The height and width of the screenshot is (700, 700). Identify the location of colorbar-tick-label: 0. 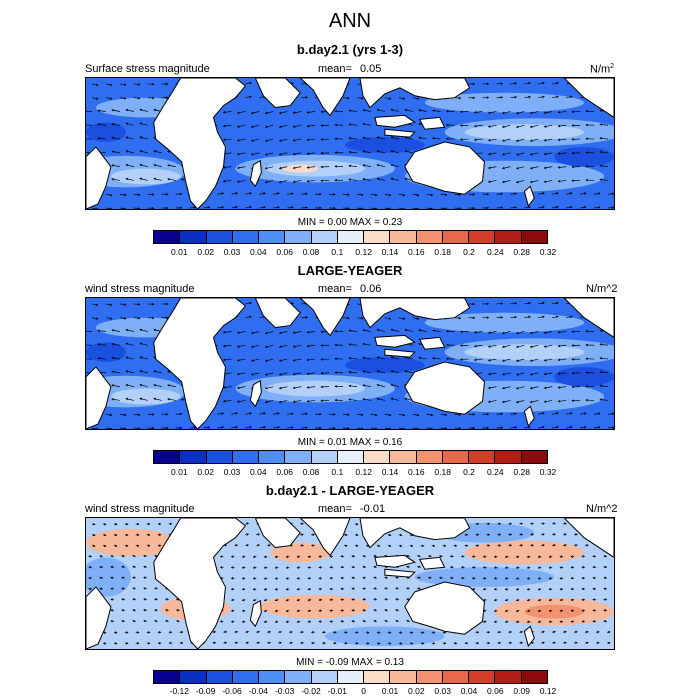
(364, 691).